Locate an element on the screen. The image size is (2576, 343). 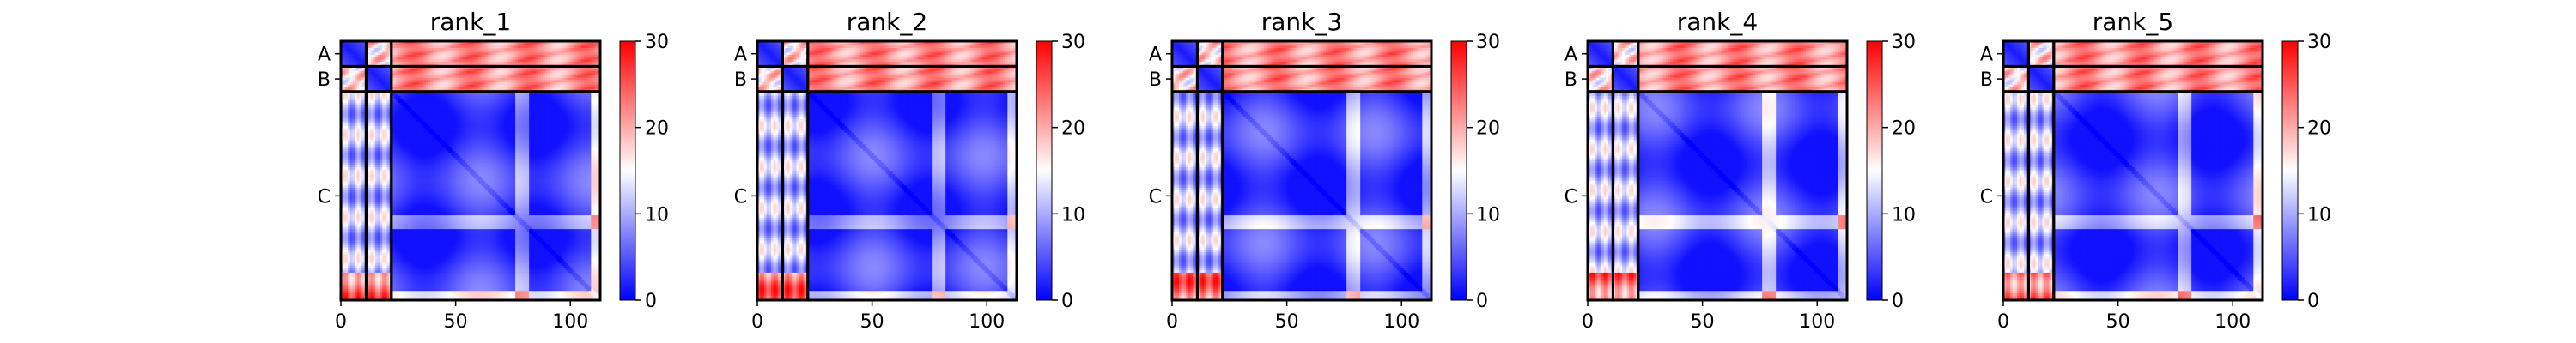
panel-rank_4: rank_4 AB C 0 50 100 0 10 20 30 is located at coordinates (1740, 171).